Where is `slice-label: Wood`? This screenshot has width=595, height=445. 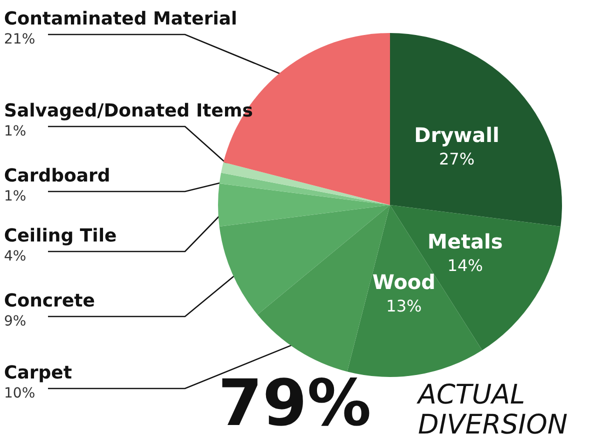
slice-label: Wood is located at coordinates (404, 282).